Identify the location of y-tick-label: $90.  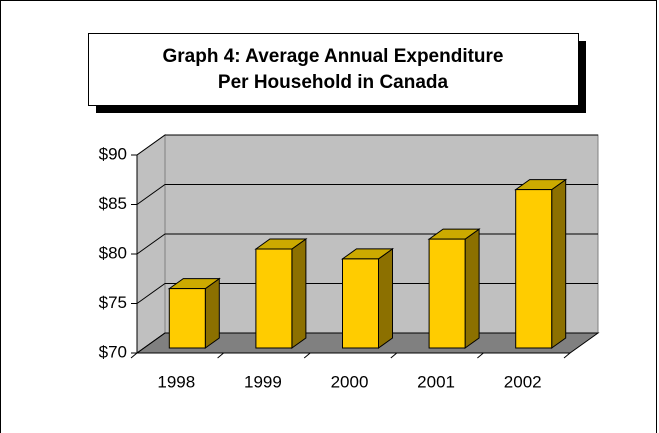
(113, 153).